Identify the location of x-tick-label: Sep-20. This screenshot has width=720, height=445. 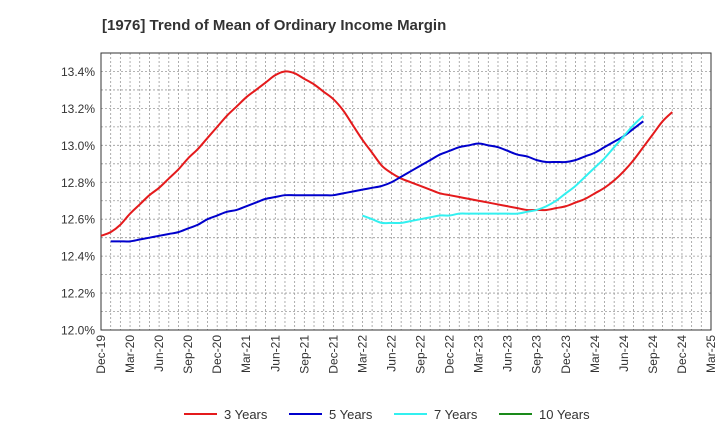
(188, 354).